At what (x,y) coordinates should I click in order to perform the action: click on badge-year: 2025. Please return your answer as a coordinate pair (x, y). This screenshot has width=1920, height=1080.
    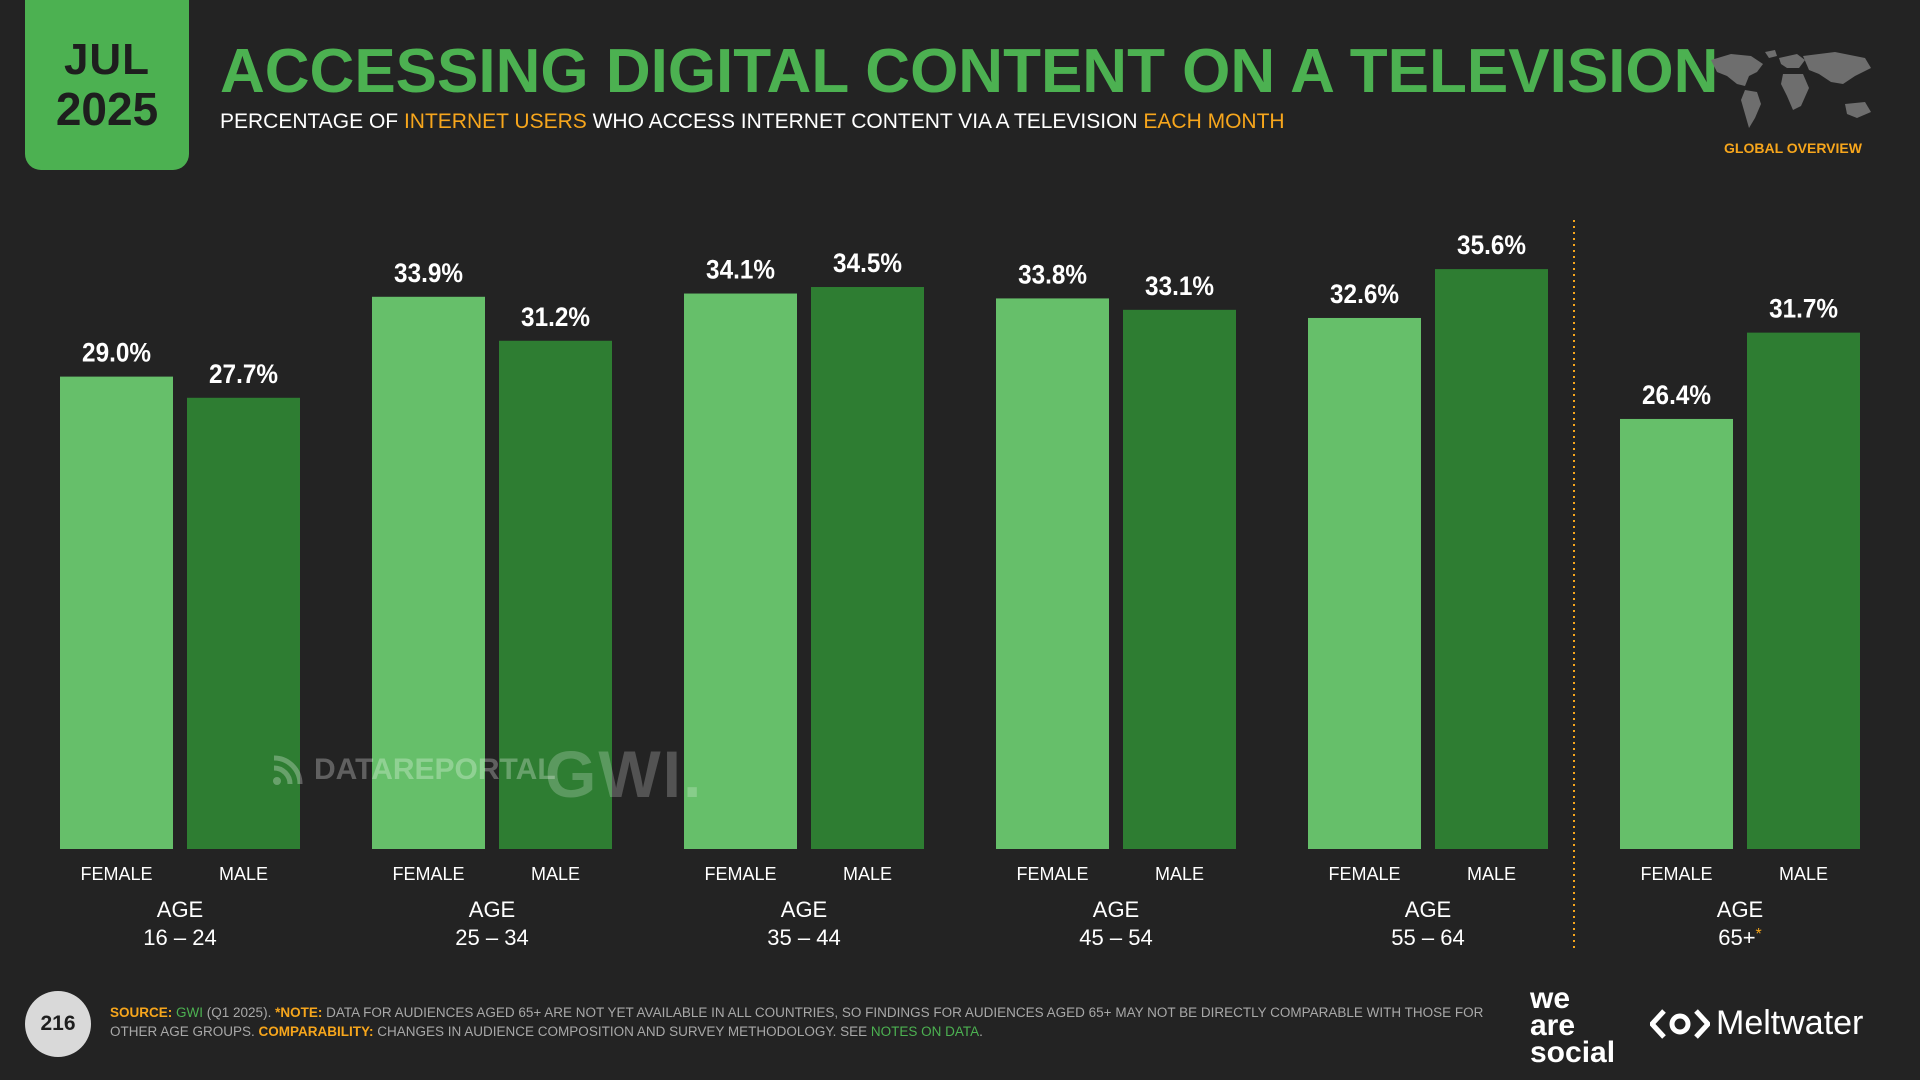
    Looking at the image, I should click on (107, 109).